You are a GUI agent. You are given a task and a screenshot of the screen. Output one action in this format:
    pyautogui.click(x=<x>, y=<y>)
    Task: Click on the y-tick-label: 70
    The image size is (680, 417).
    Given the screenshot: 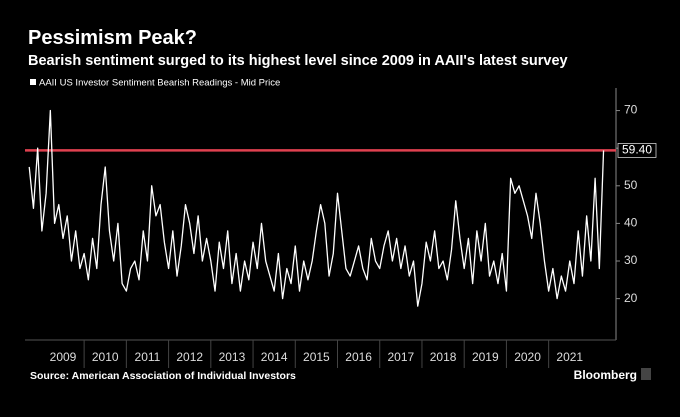 What is the action you would take?
    pyautogui.click(x=631, y=110)
    